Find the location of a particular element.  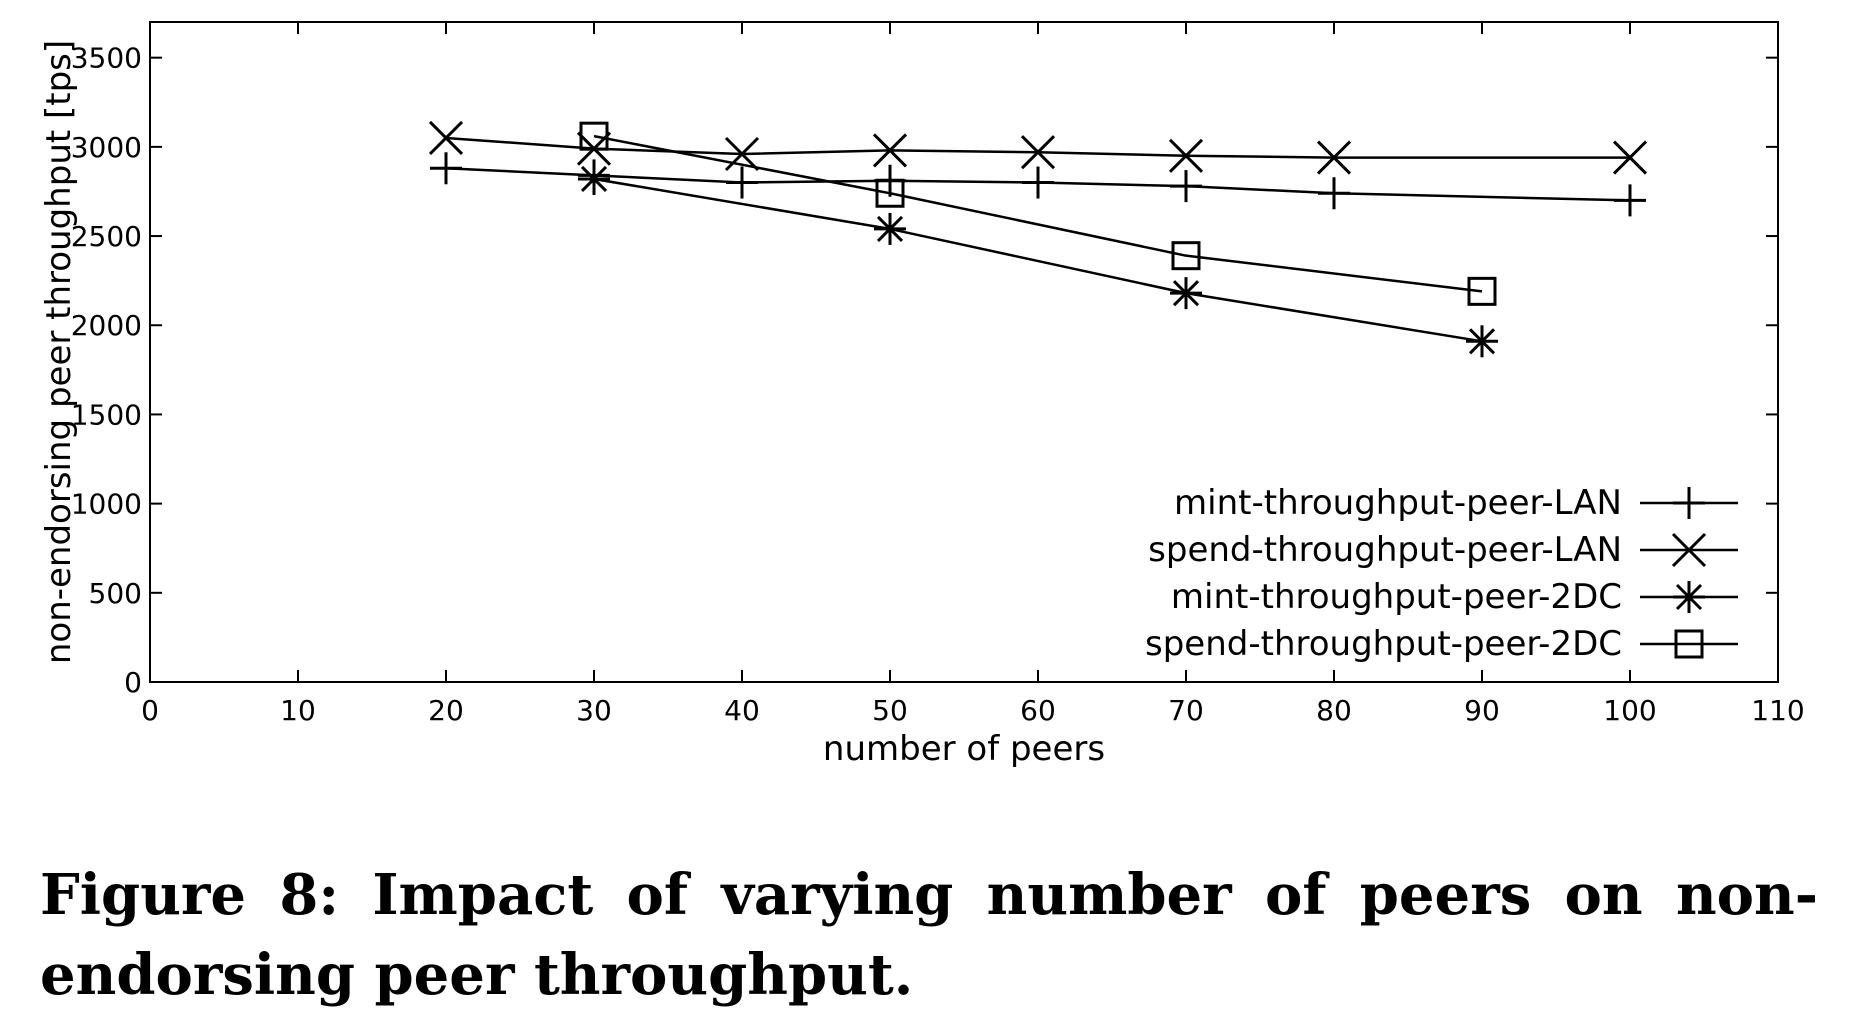

x-tick-label: 10 is located at coordinates (298, 710).